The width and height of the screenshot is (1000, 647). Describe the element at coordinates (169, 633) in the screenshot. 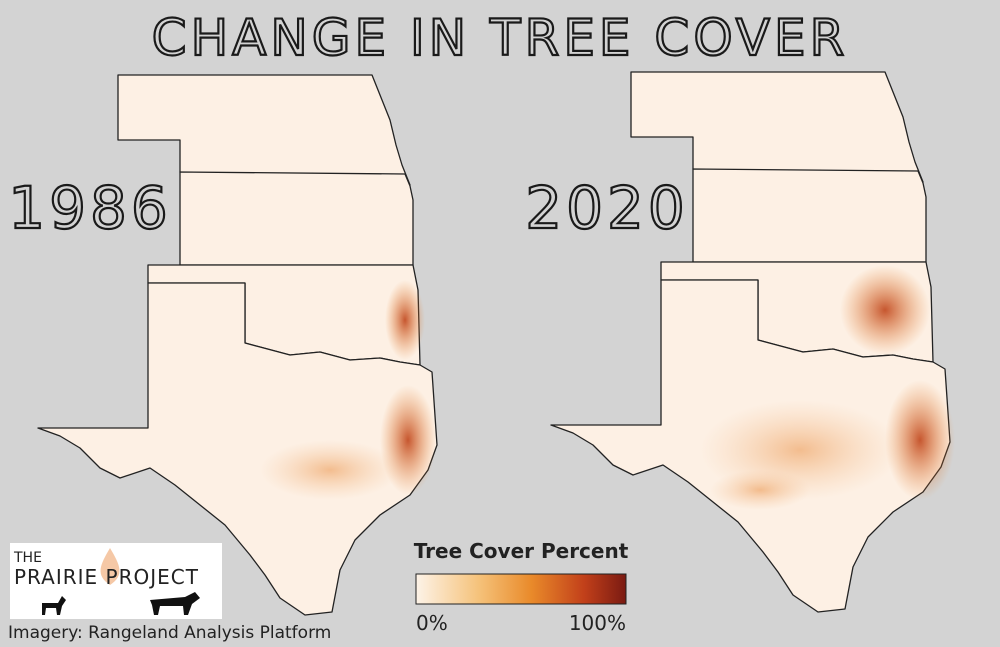

I see `credit: Imagery: Rangeland Analysis Platform` at that location.